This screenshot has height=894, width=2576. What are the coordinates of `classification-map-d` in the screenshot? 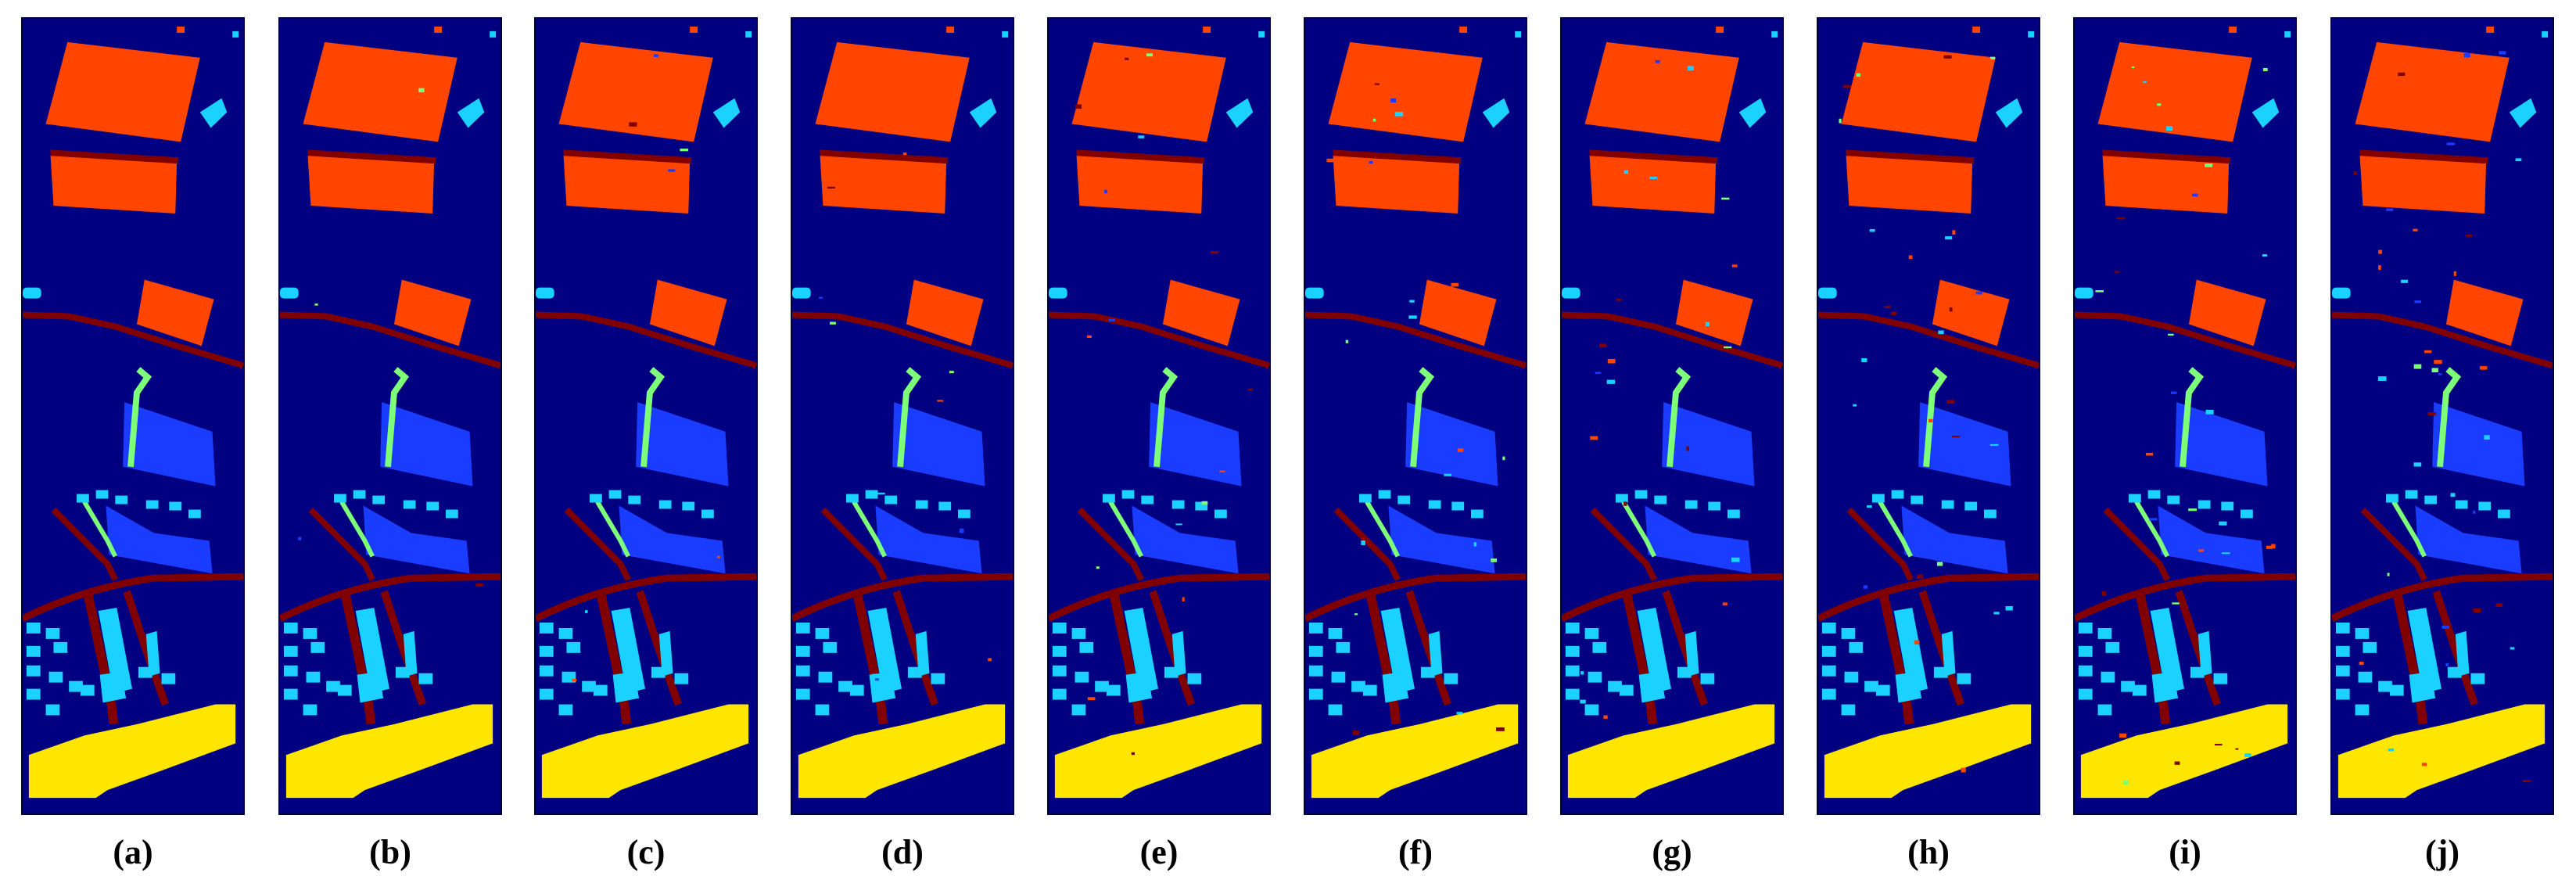 It's located at (902, 416).